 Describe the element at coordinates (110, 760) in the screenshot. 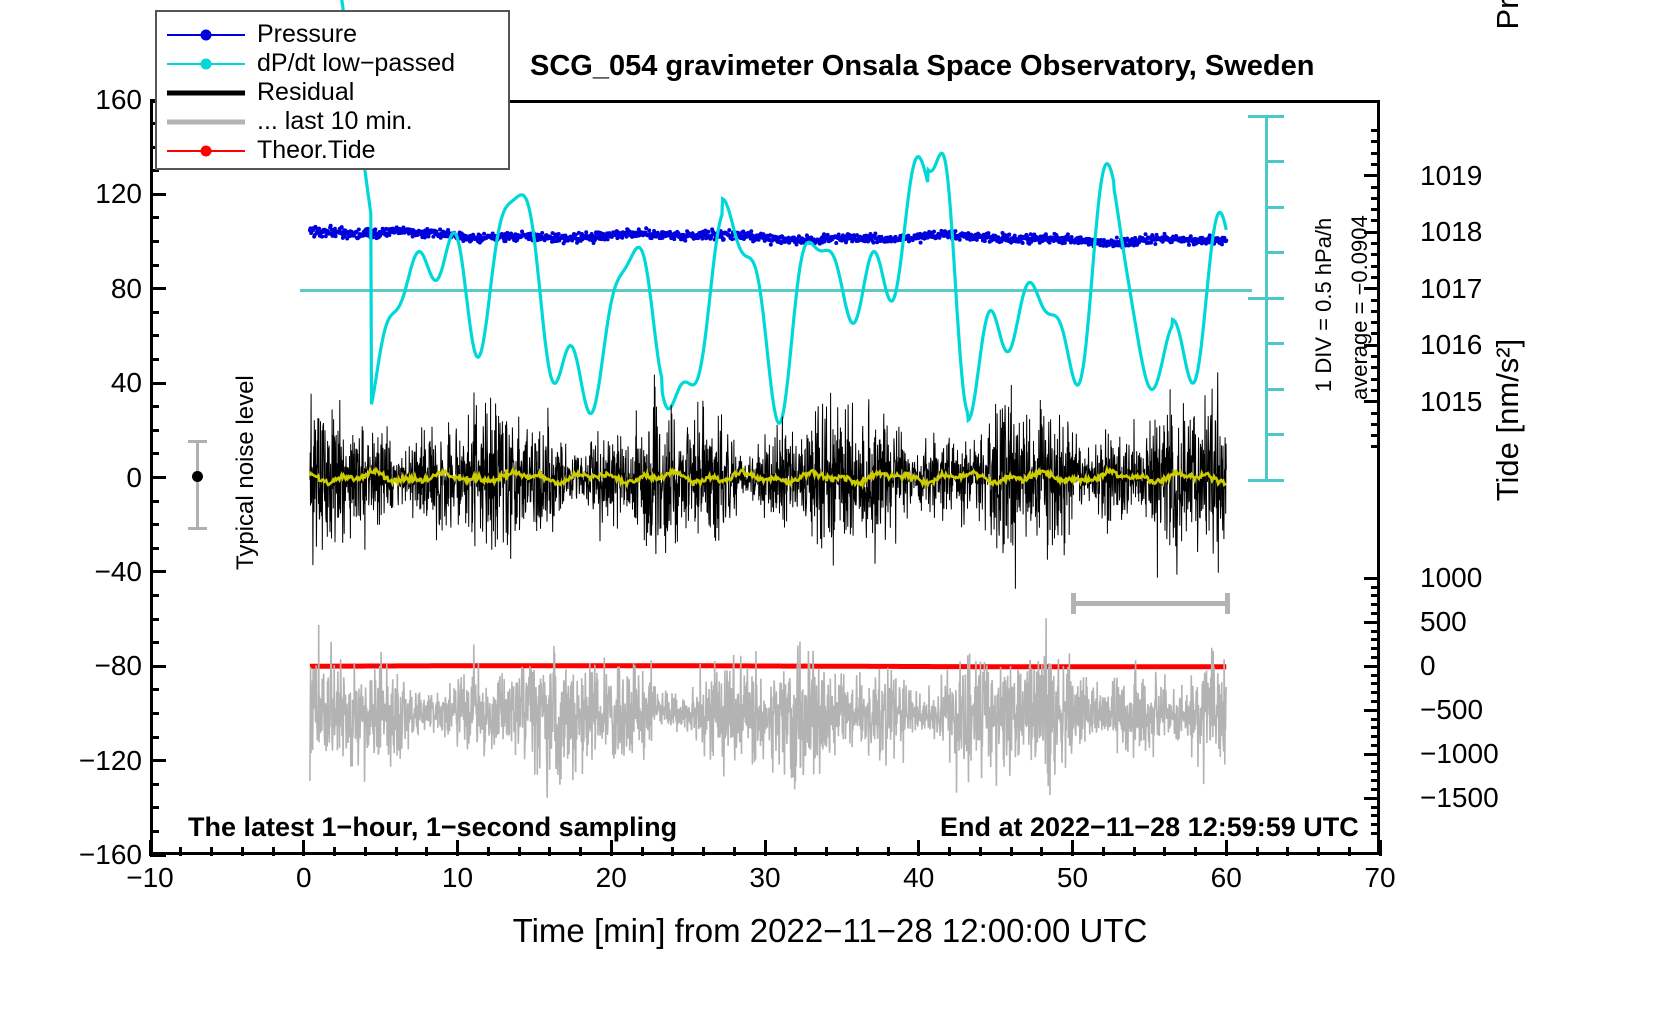

I see `y-tick-label-left: −120` at that location.